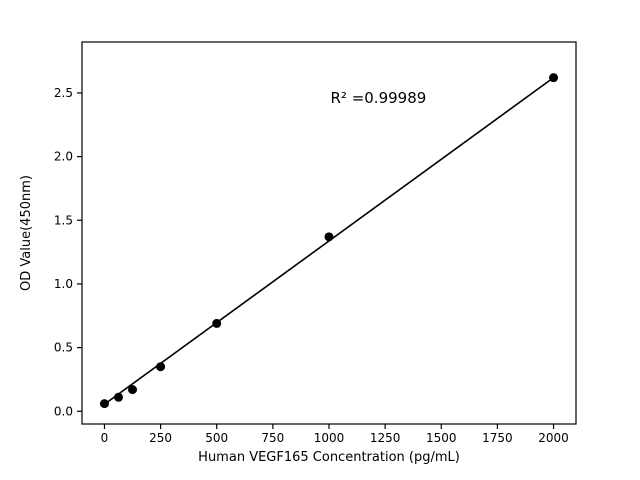  Describe the element at coordinates (26, 233) in the screenshot. I see `y-axis-label: OD Value(450nm)` at that location.